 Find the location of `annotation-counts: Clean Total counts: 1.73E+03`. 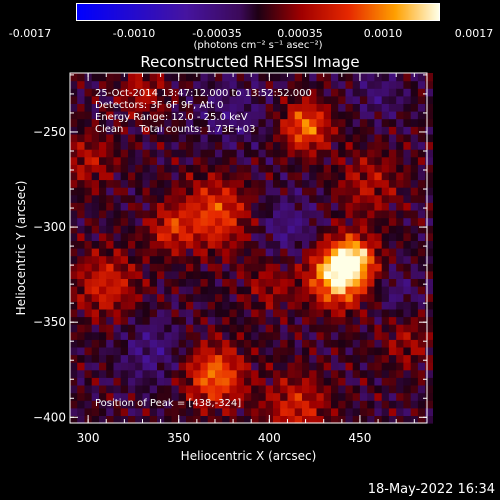

annotation-counts: Clean Total counts: 1.73E+03 is located at coordinates (175, 129).